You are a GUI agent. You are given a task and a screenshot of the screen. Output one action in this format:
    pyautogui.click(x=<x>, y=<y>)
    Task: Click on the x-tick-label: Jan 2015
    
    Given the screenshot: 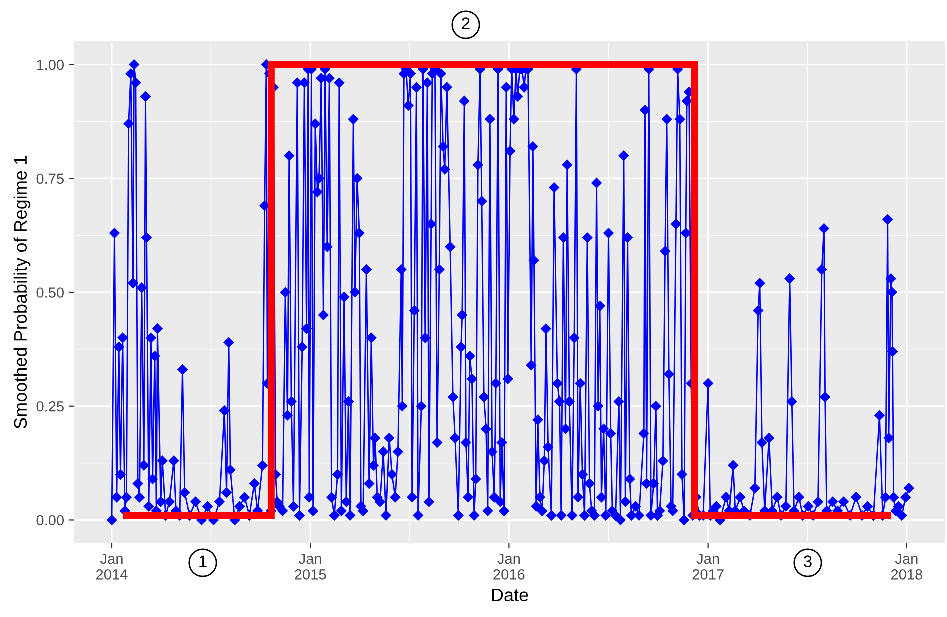 What is the action you would take?
    pyautogui.click(x=310, y=567)
    